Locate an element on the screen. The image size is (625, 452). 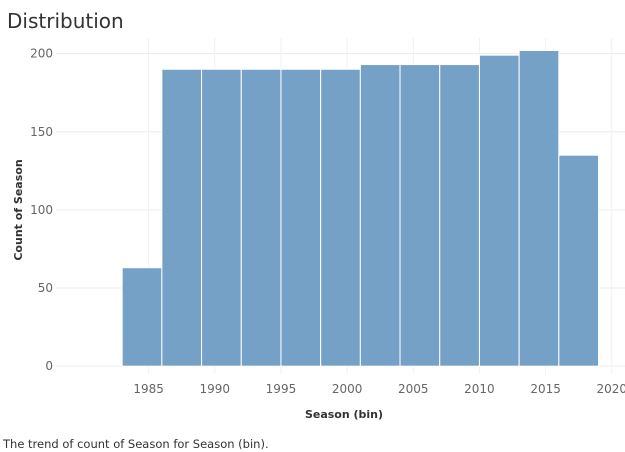
y-axis-ticks: 0 50 100 150 200 is located at coordinates (41, 210).